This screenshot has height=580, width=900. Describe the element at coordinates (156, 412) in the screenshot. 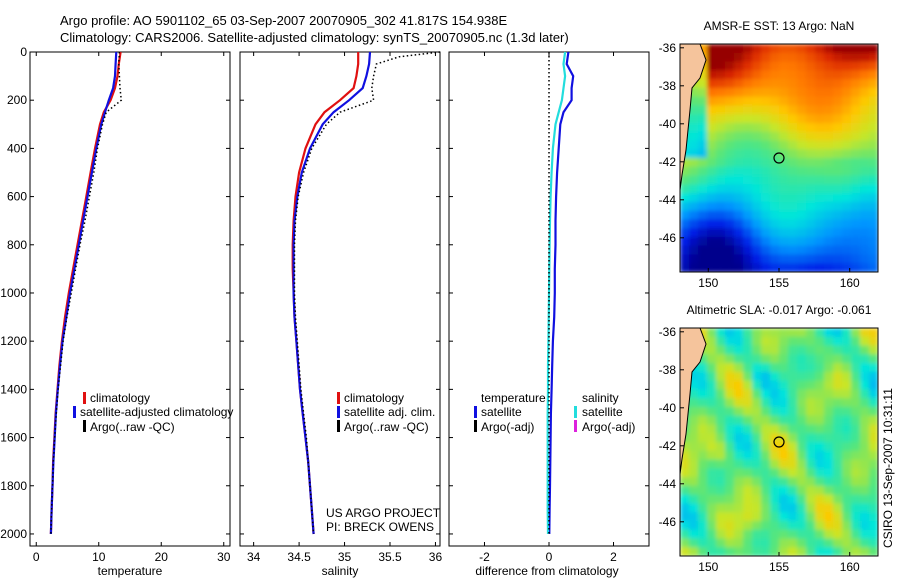

I see `legend-label-satellite: satellite-adjusted climatology` at that location.